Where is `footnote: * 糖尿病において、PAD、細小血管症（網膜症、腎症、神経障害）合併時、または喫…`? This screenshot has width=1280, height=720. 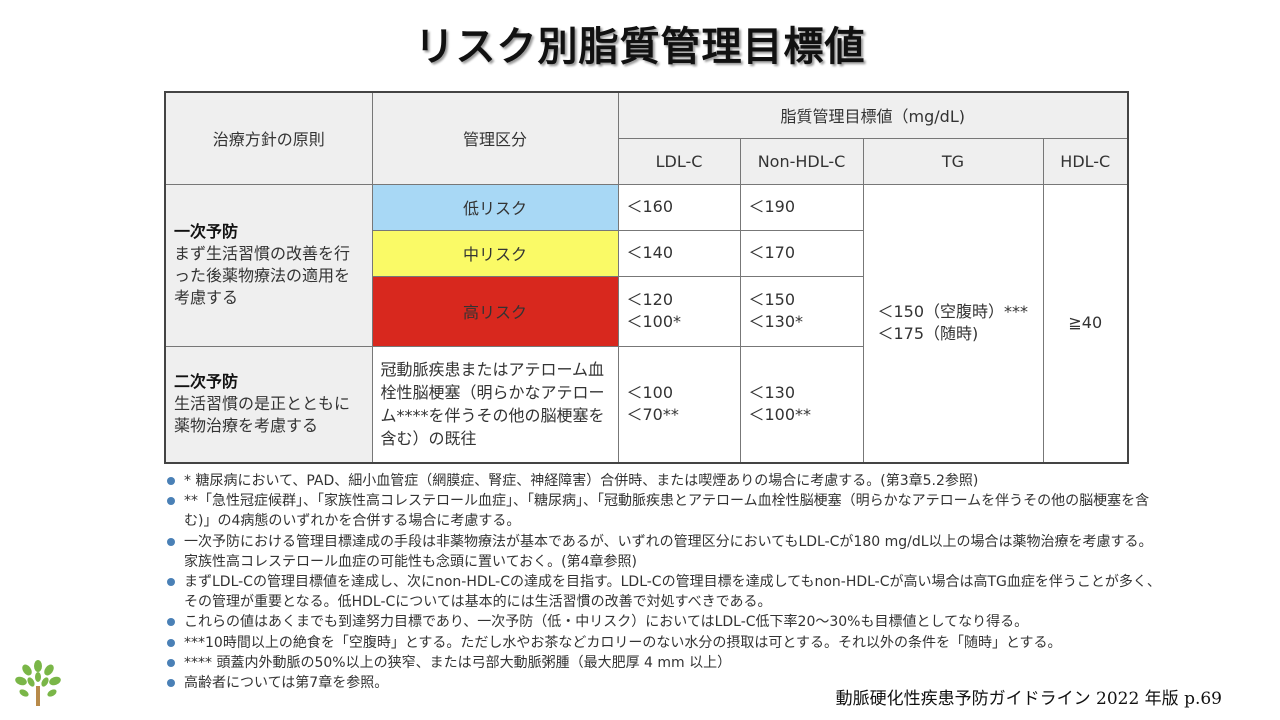 footnote: * 糖尿病において、PAD、細小血管症（網膜症、腎症、神経障害）合併時、または喫… is located at coordinates (664, 481).